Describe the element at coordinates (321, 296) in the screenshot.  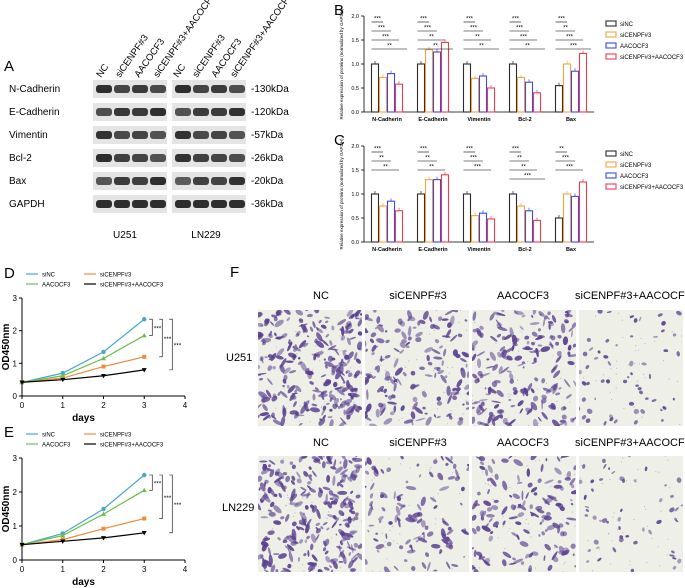
I see `transwell-col-label: NC` at that location.